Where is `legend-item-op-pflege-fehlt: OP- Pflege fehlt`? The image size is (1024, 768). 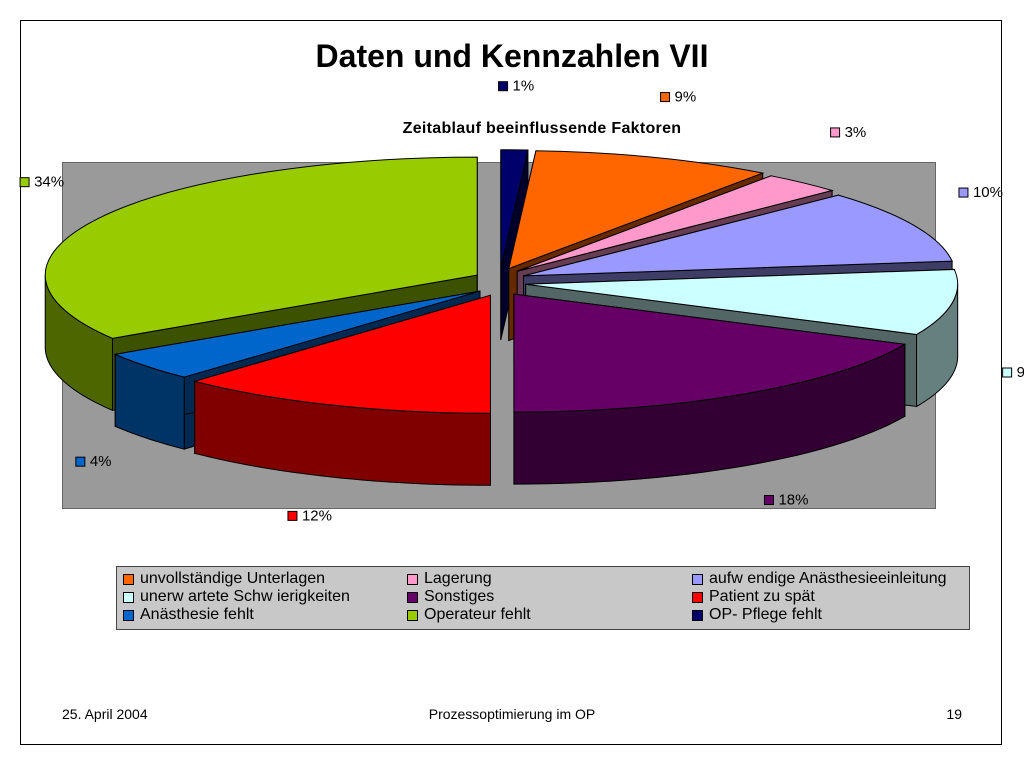
legend-item-op-pflege-fehlt: OP- Pflege fehlt is located at coordinates (757, 615).